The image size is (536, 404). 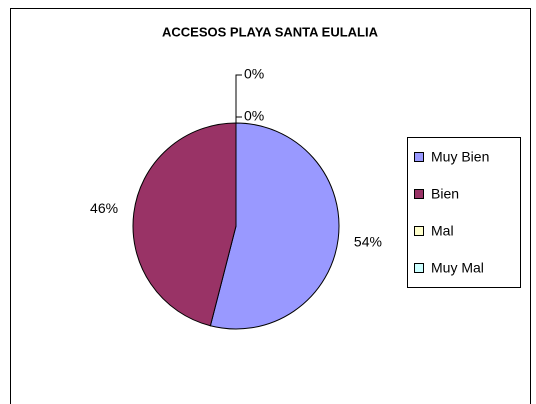 What do you see at coordinates (104, 208) in the screenshot?
I see `data-label: 46%` at bounding box center [104, 208].